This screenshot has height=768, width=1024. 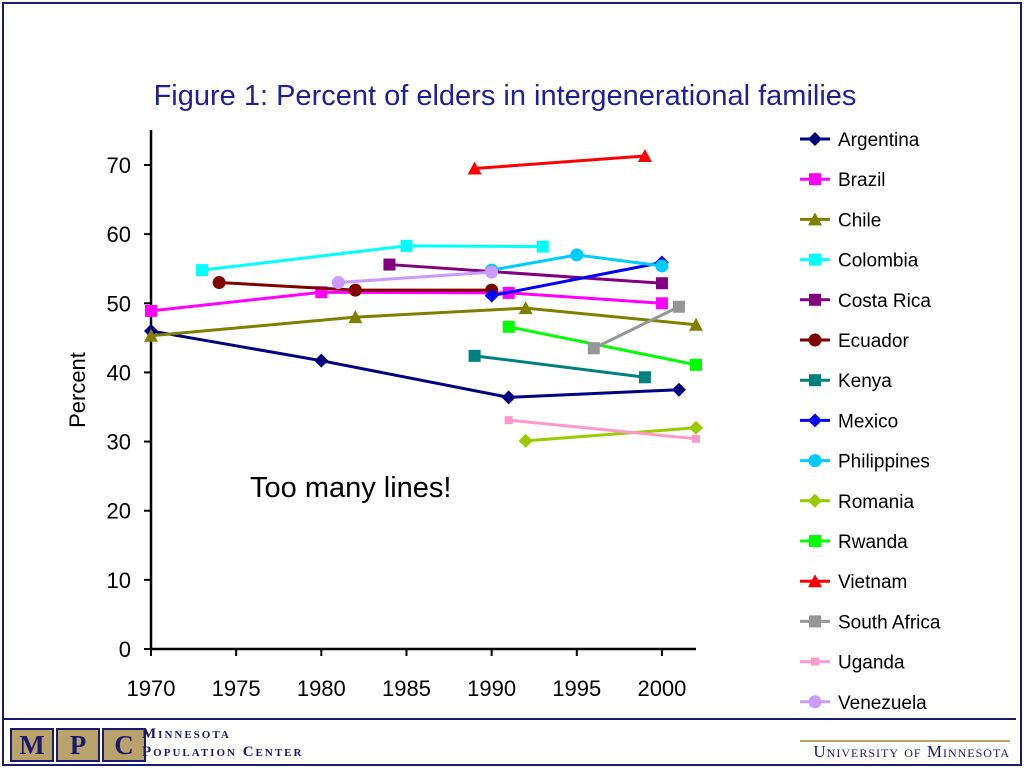 I want to click on legend-label-costa-rica: Costa Rica, so click(x=884, y=301).